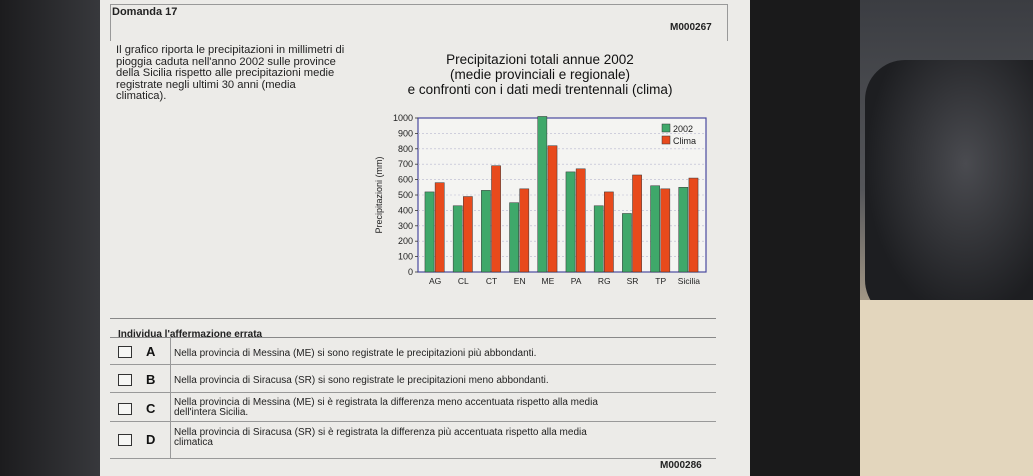  Describe the element at coordinates (609, 232) in the screenshot. I see `bar-clima-rg` at that location.